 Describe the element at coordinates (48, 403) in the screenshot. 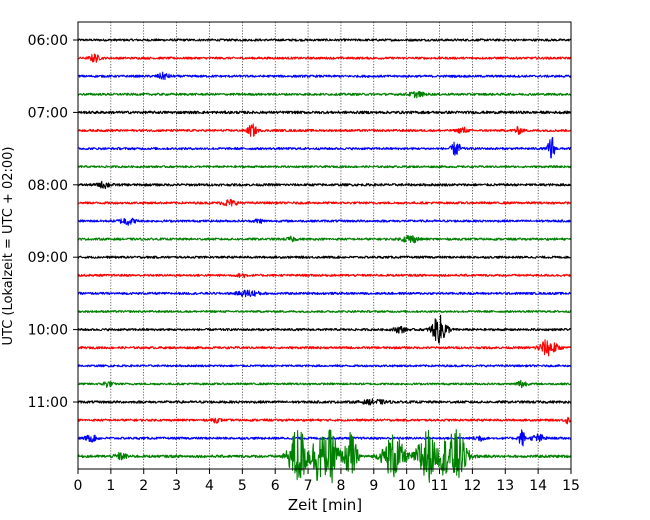

I see `y-tick-label-5: 11:00` at that location.